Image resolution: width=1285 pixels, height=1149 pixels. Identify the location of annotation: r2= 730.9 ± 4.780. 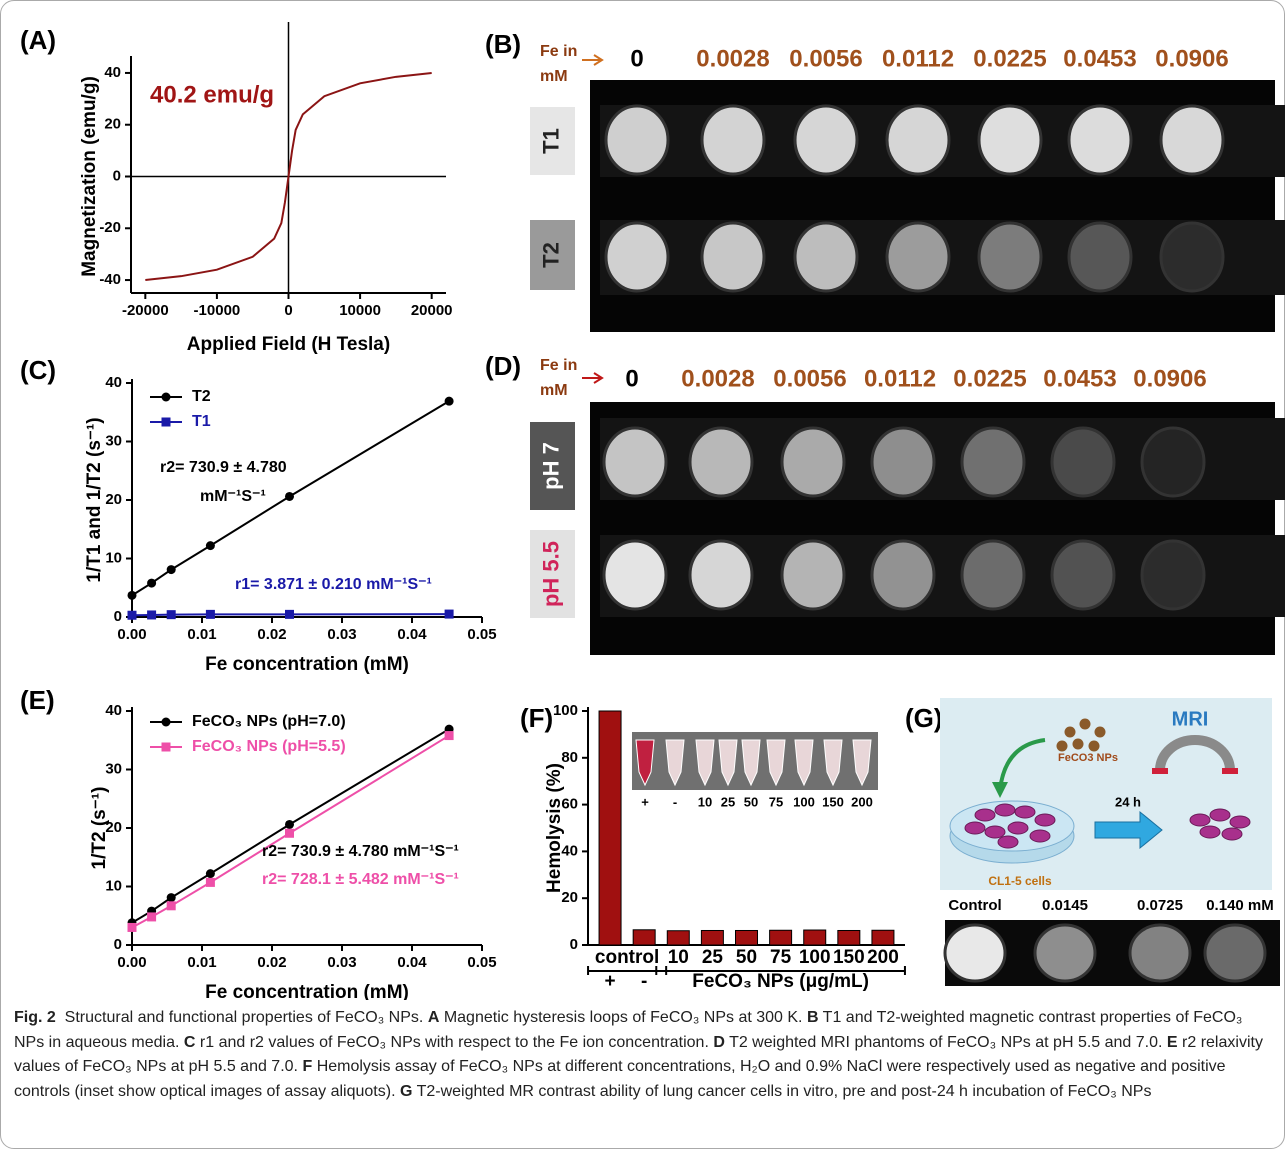
(223, 467).